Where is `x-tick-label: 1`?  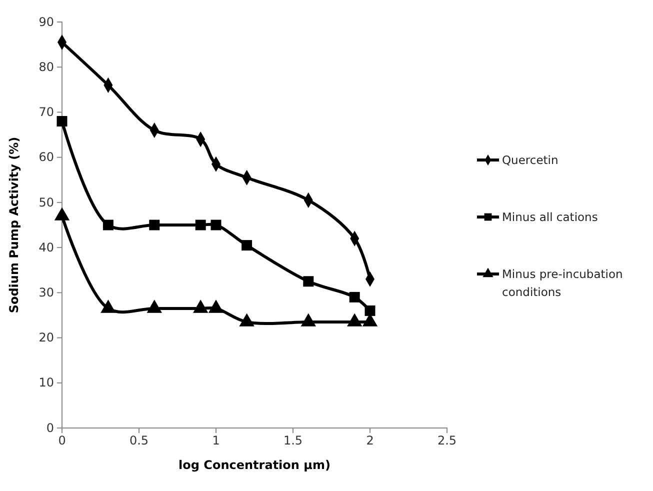
x-tick-label: 1 is located at coordinates (216, 441).